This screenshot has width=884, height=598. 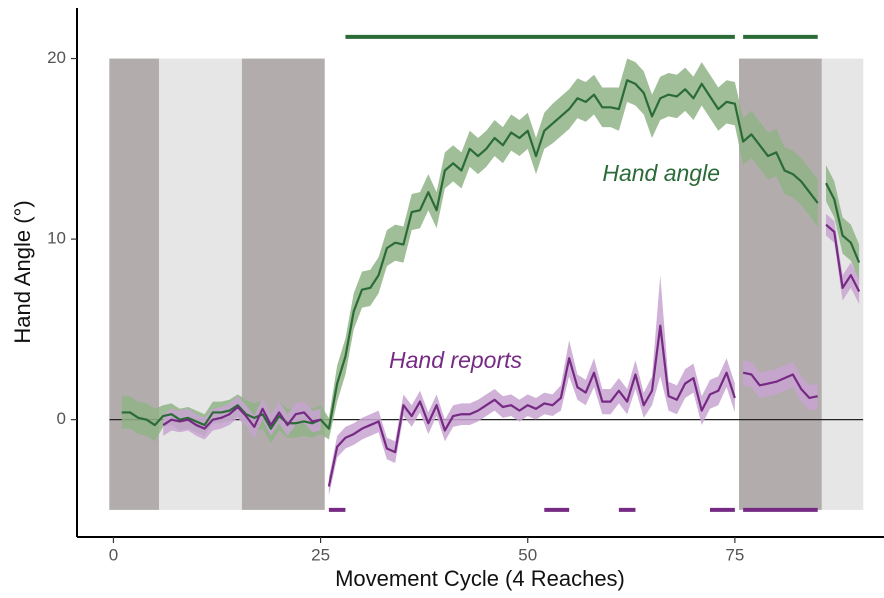 I want to click on y-tick-label: 10, so click(x=56, y=238).